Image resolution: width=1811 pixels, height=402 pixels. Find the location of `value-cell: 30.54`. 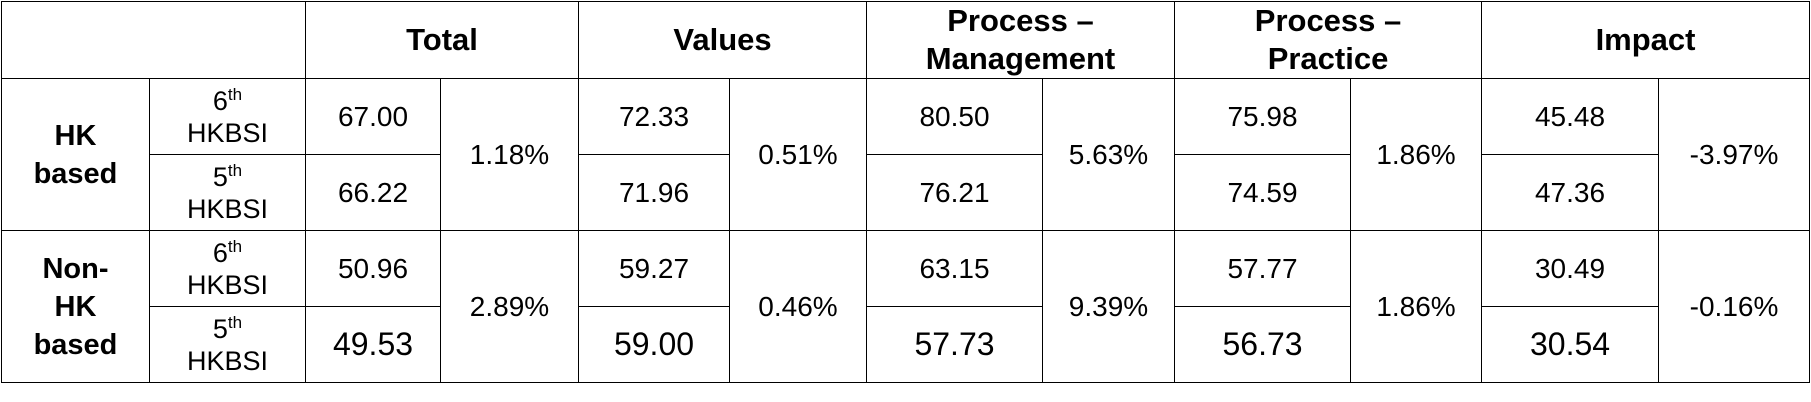

value-cell: 30.54 is located at coordinates (1570, 344).